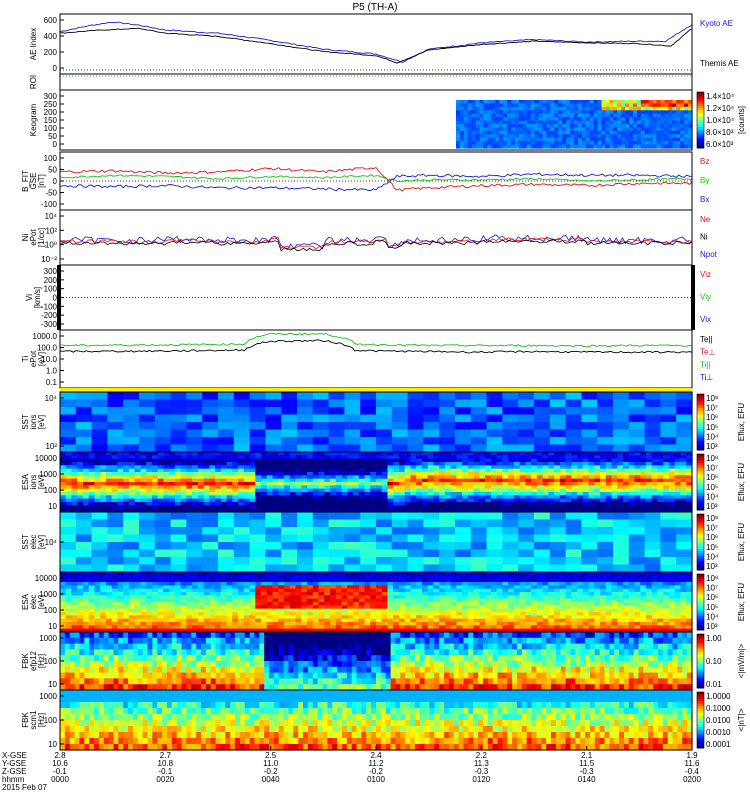  What do you see at coordinates (712, 506) in the screenshot?
I see `colorbar-tick-label: 10³` at bounding box center [712, 506].